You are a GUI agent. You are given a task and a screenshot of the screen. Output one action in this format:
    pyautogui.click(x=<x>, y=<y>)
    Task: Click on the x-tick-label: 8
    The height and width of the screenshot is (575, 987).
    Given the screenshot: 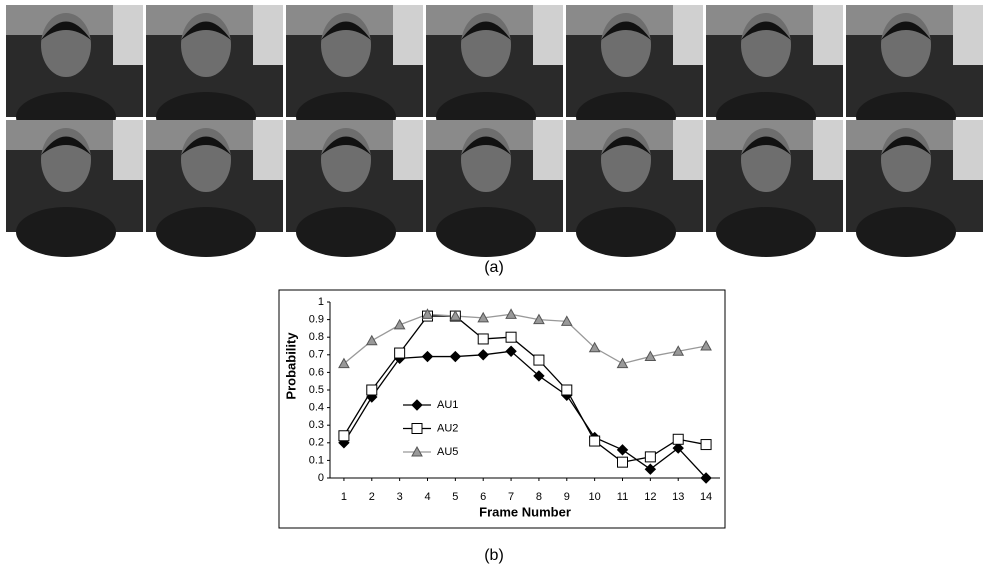 What is the action you would take?
    pyautogui.click(x=539, y=497)
    